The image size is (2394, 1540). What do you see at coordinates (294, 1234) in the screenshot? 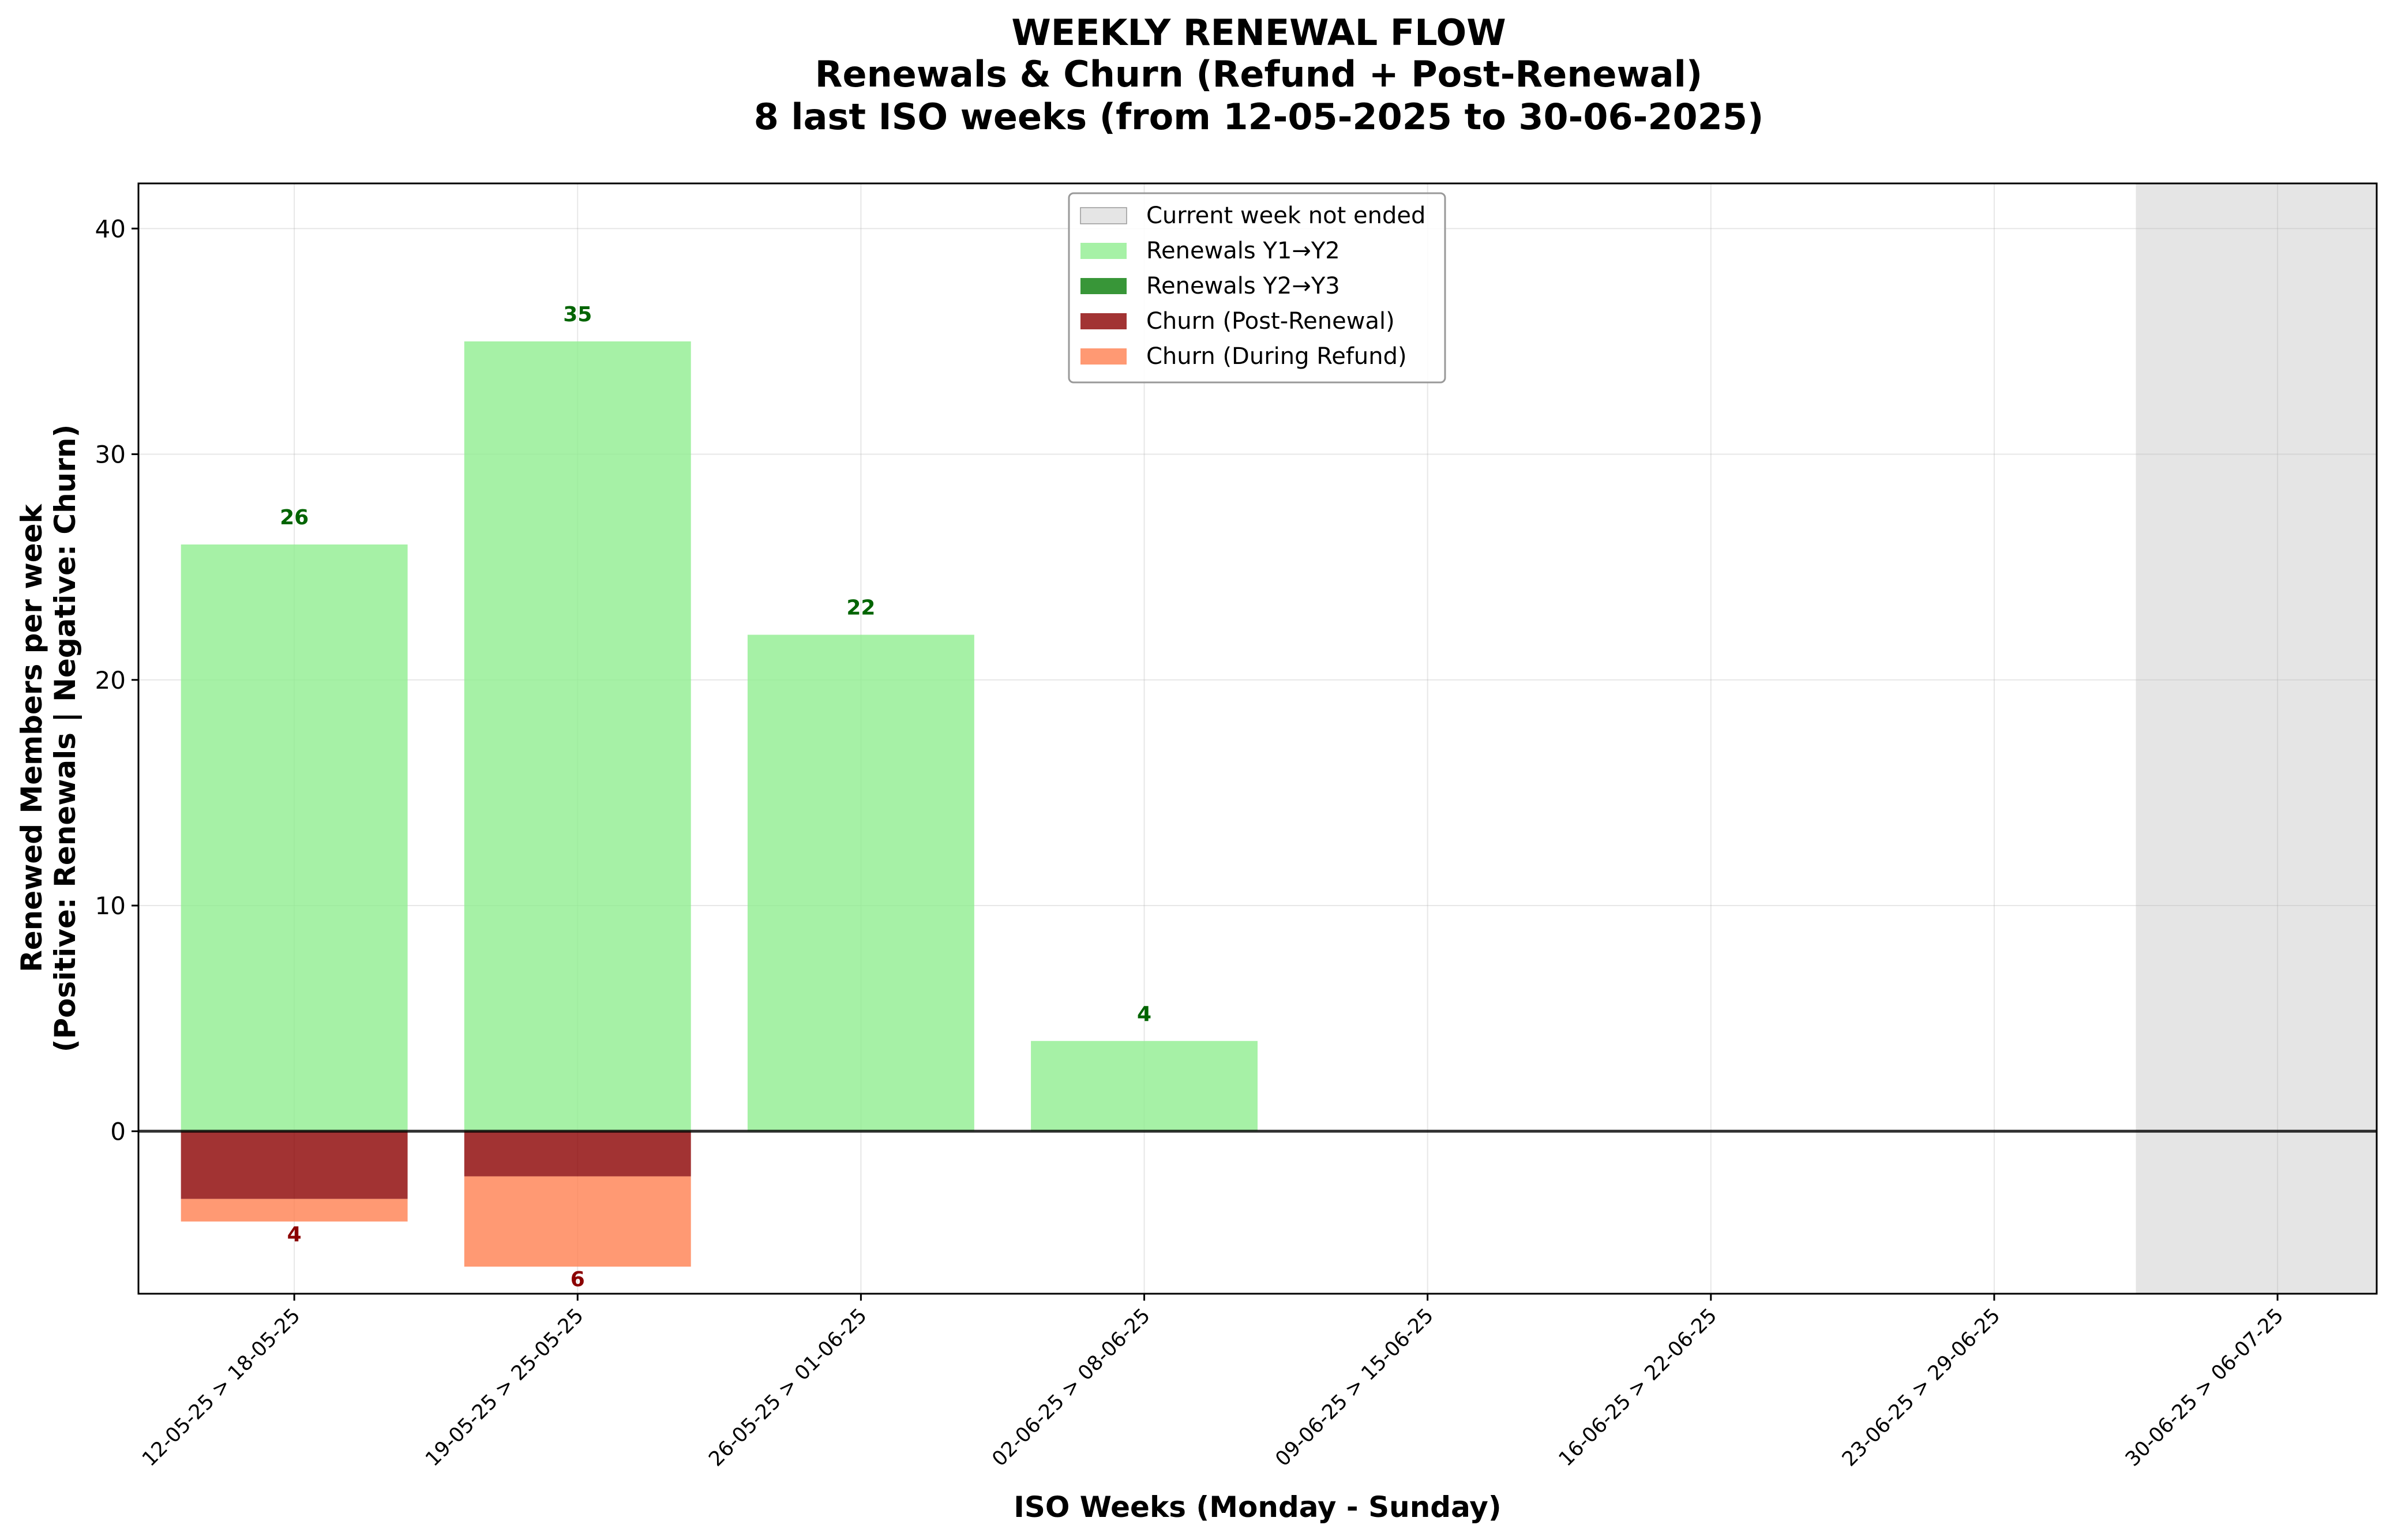
I see `data-label-negative: 4` at bounding box center [294, 1234].